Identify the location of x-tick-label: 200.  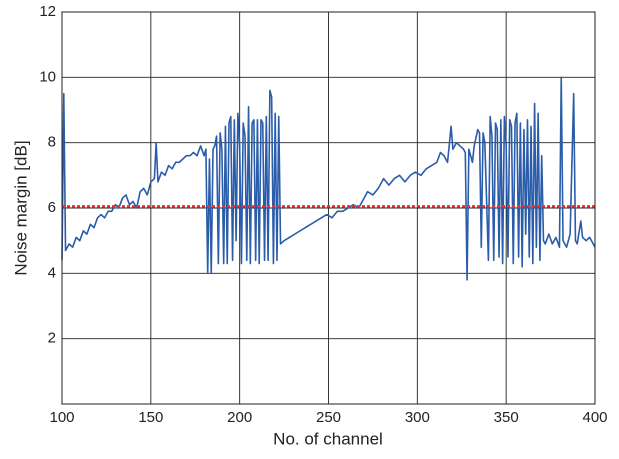
(239, 417).